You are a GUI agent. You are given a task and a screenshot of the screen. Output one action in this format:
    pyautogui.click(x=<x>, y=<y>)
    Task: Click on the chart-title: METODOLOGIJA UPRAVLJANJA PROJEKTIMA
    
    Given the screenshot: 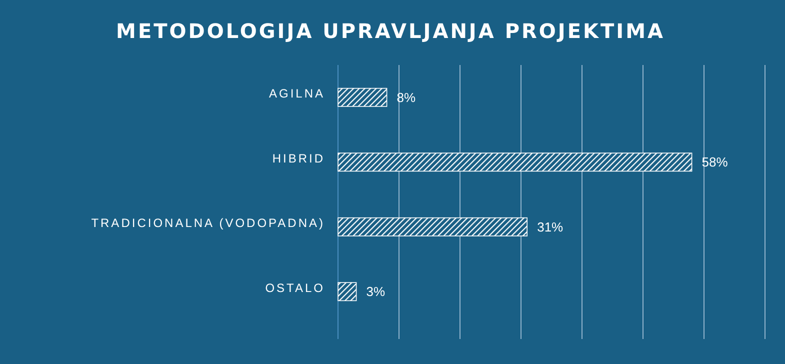 What is the action you would take?
    pyautogui.click(x=390, y=31)
    